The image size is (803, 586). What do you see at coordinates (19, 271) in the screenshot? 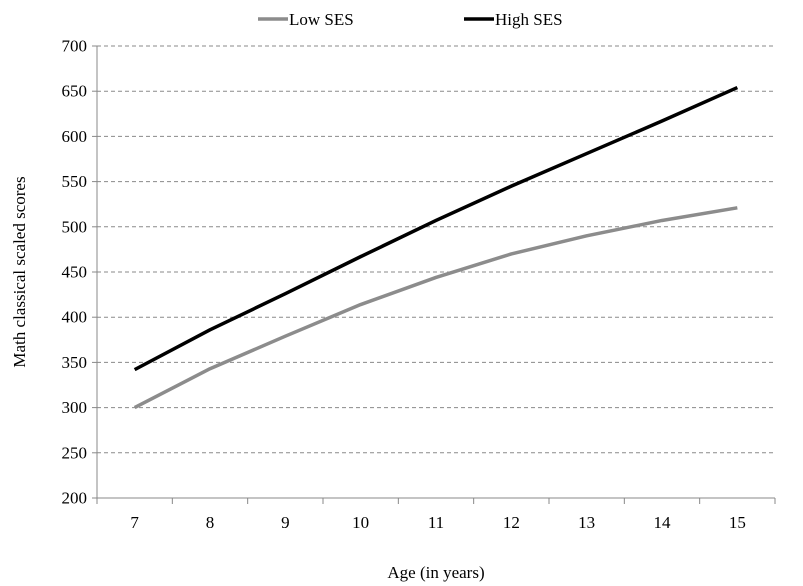
I see `y-axis-label: Math classical scaled scores` at bounding box center [19, 271].